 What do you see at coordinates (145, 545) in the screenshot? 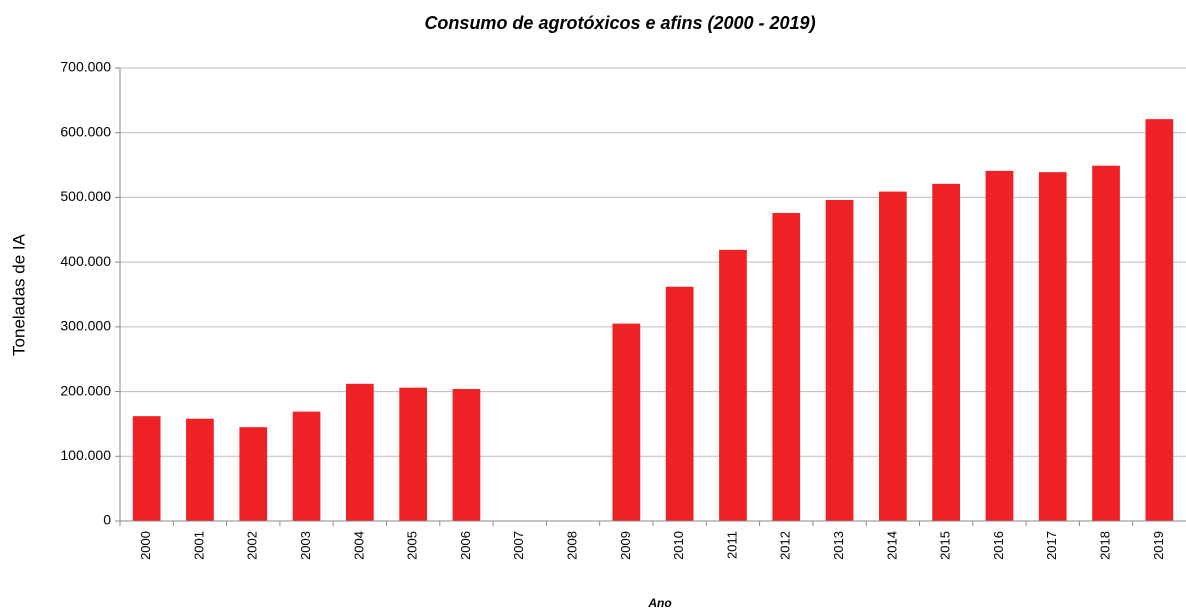
I see `x-tick-label: 2000` at bounding box center [145, 545].